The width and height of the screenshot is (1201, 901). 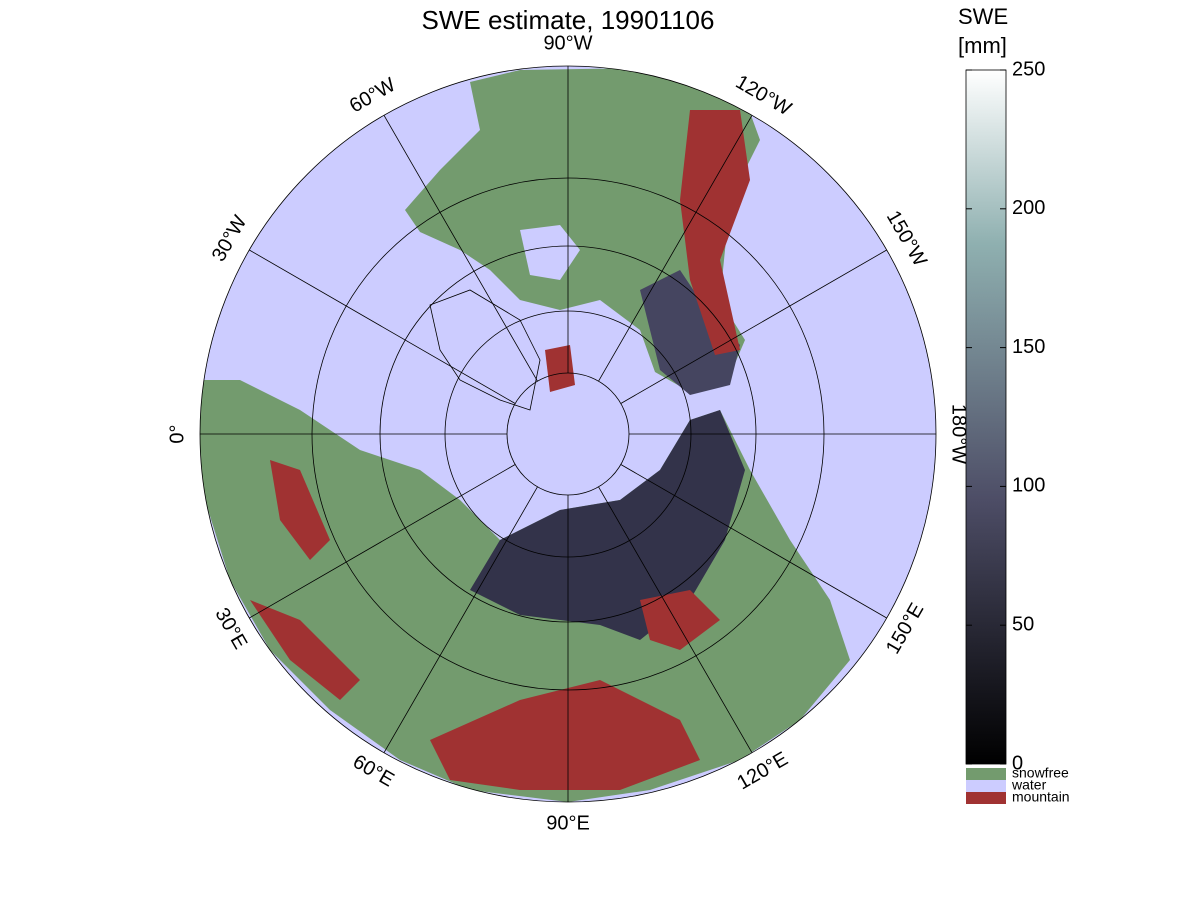 I want to click on colorbar-label: [mm], so click(x=982, y=45).